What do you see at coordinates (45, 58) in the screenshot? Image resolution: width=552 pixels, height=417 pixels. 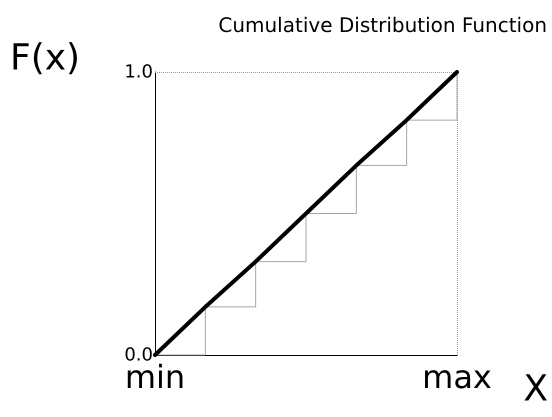 I see `y-axis-title: F(x)` at bounding box center [45, 58].